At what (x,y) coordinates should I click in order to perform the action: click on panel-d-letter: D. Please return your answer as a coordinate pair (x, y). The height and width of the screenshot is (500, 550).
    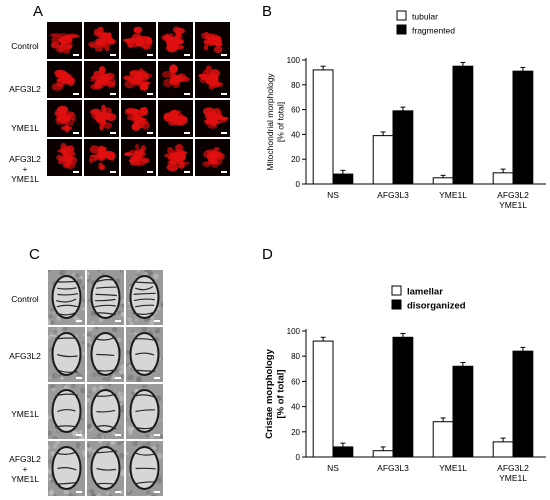
    Looking at the image, I should click on (267, 254).